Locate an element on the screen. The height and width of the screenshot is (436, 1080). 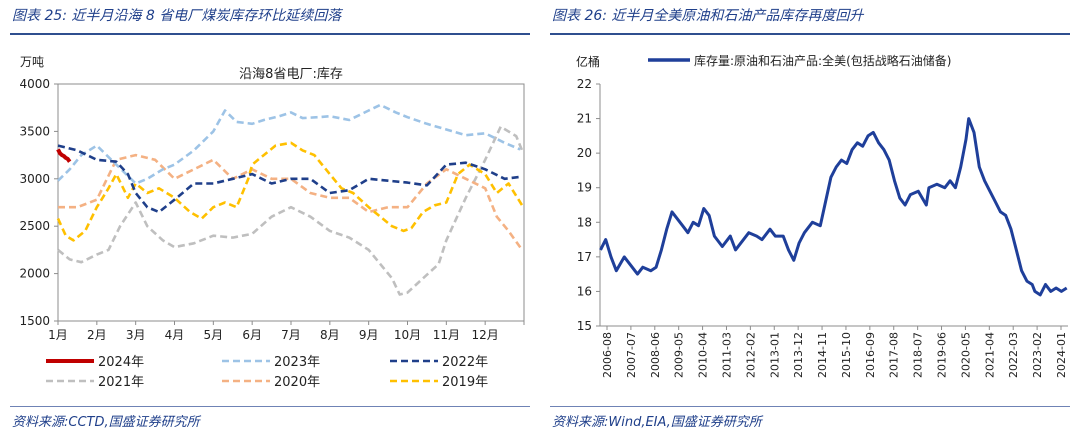
y-tick-label: 22 is located at coordinates (584, 84).